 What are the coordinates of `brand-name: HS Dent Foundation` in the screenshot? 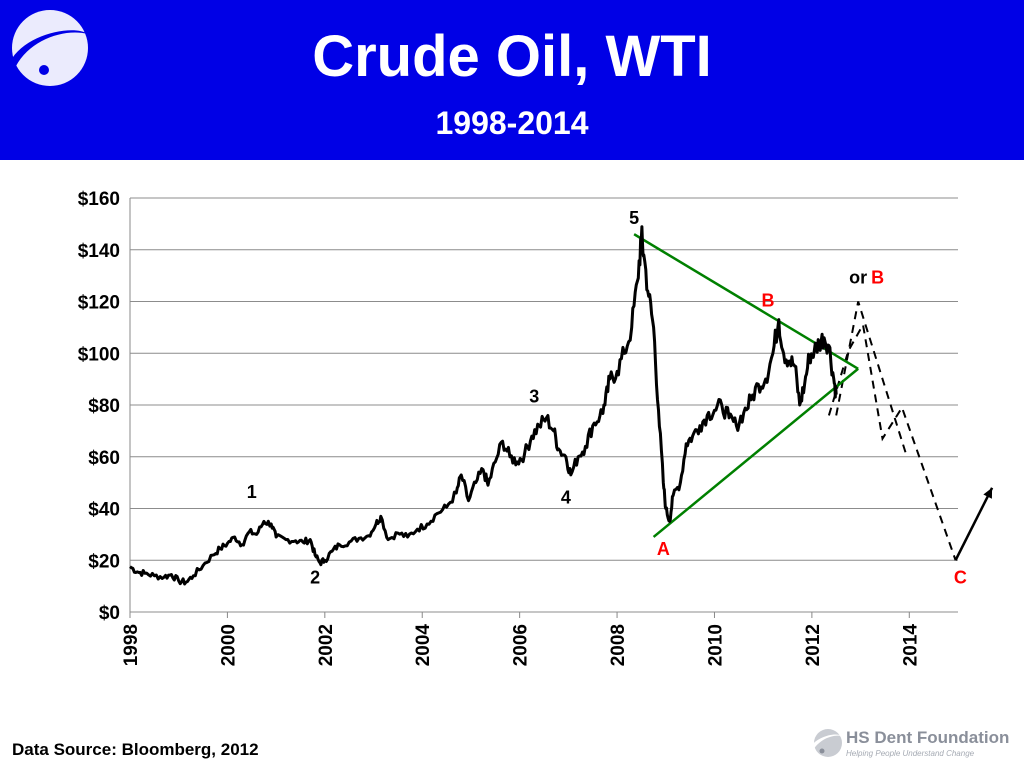 It's located at (928, 737).